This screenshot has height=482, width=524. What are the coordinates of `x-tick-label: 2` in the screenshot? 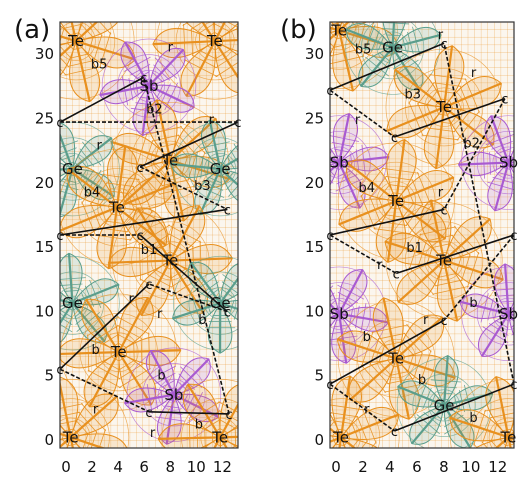 It's located at (363, 467).